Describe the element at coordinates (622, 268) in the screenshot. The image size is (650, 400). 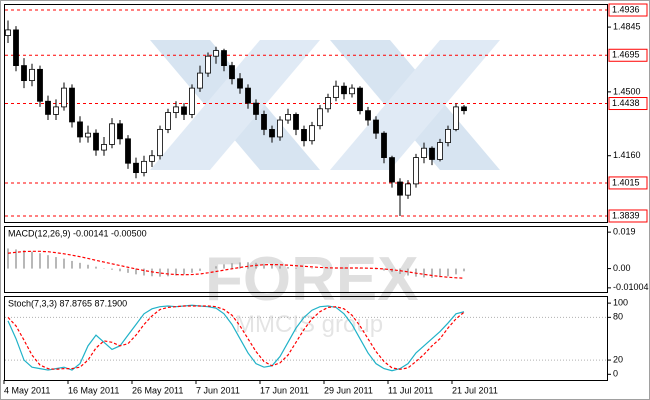
I see `y-tick-label: 0.00` at that location.